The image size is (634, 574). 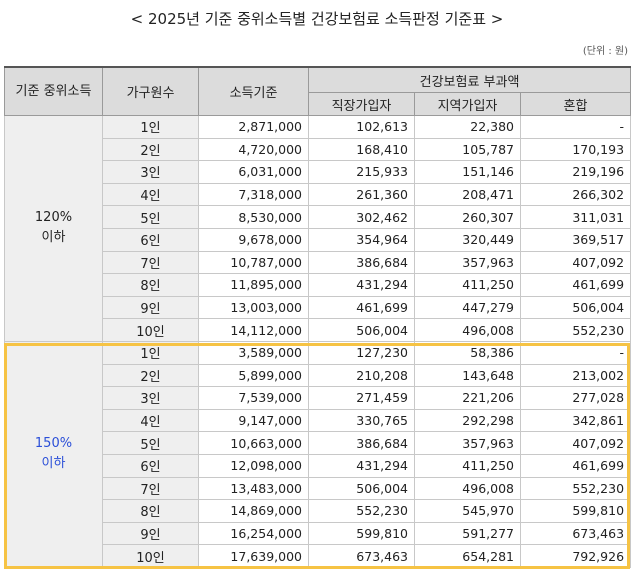 I want to click on table-row: 7인 10,787,000 386,684 357,963 407,092, so click(x=318, y=262).